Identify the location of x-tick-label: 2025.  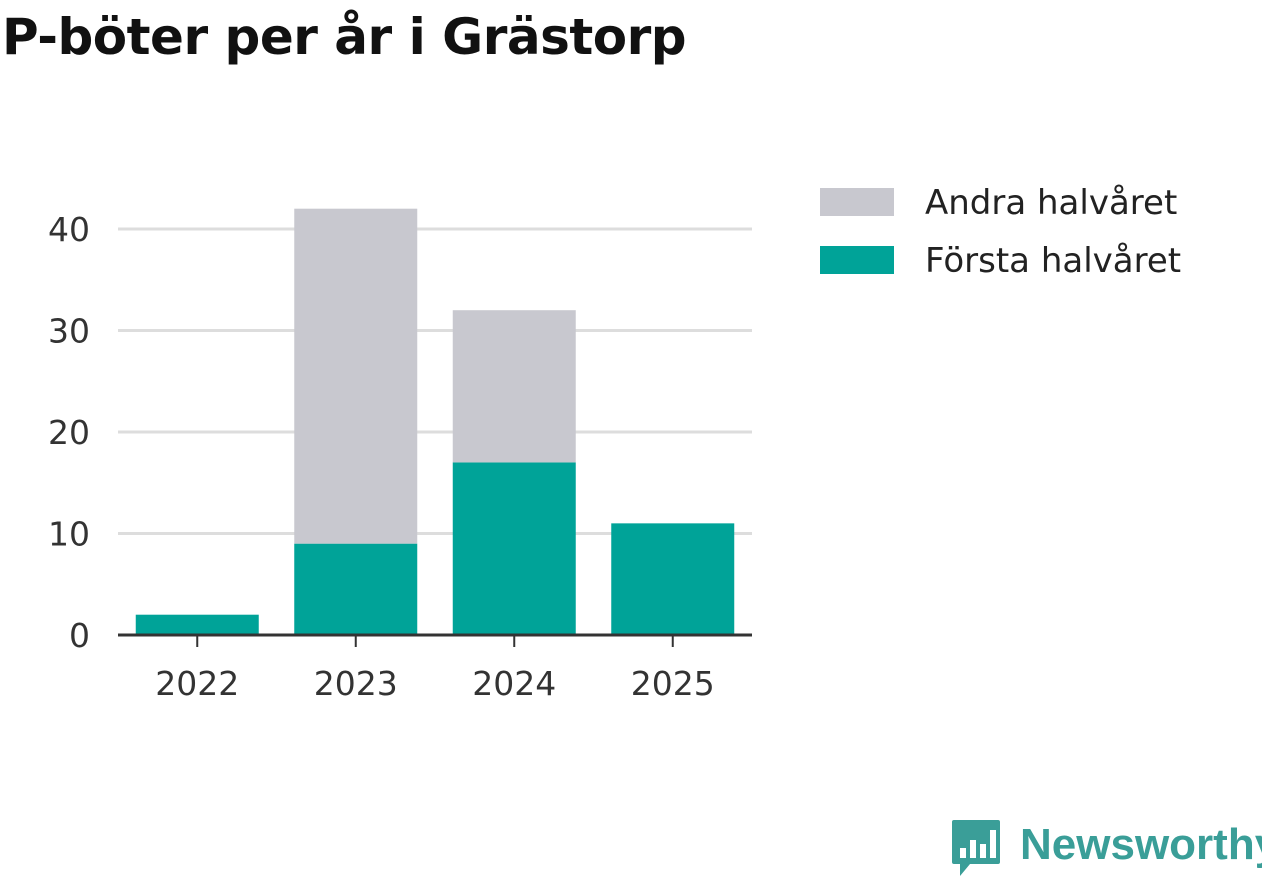
(673, 683).